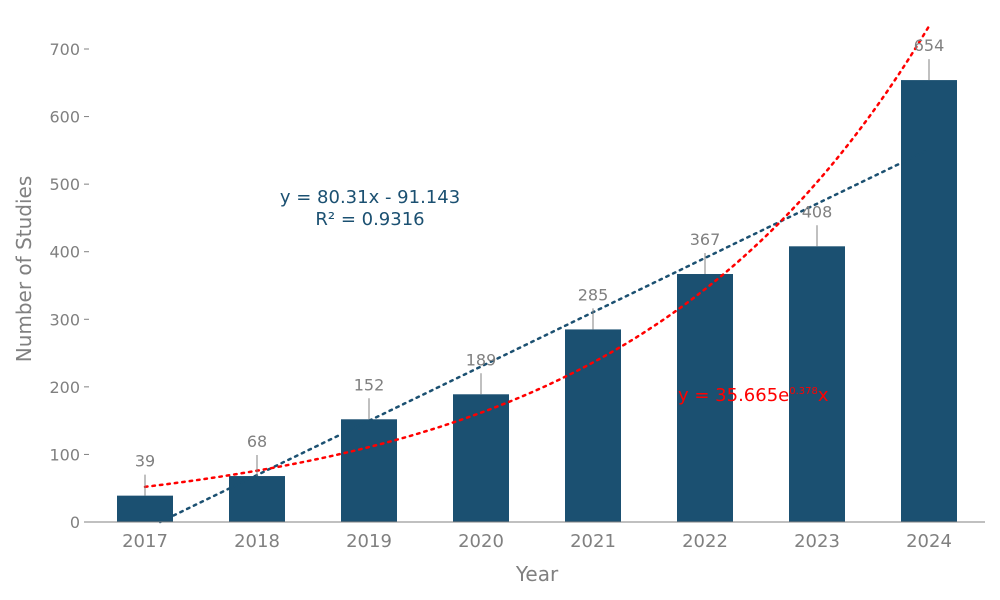 The image size is (1000, 600). Describe the element at coordinates (929, 301) in the screenshot. I see `bar-2024` at that location.